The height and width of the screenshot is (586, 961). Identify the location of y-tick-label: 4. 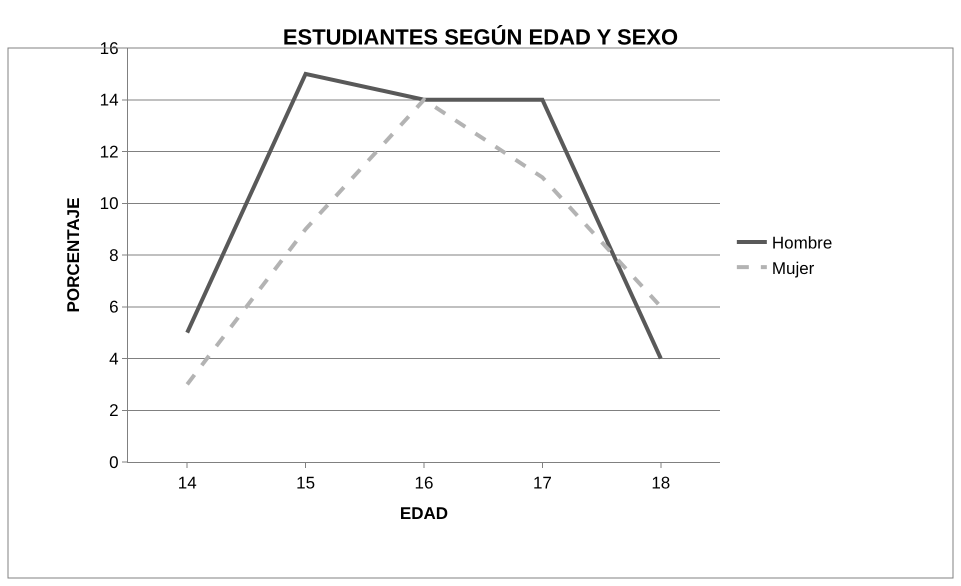
(114, 358).